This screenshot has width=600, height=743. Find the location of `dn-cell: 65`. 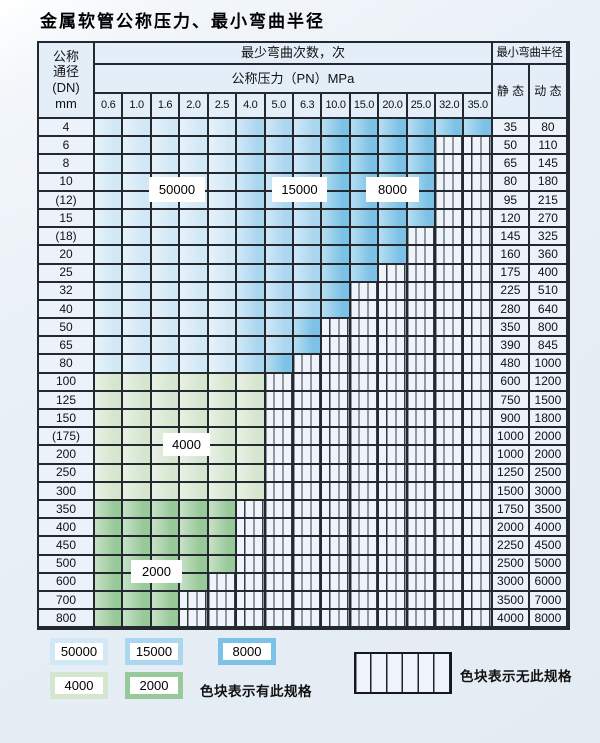

dn-cell: 65 is located at coordinates (67, 346).